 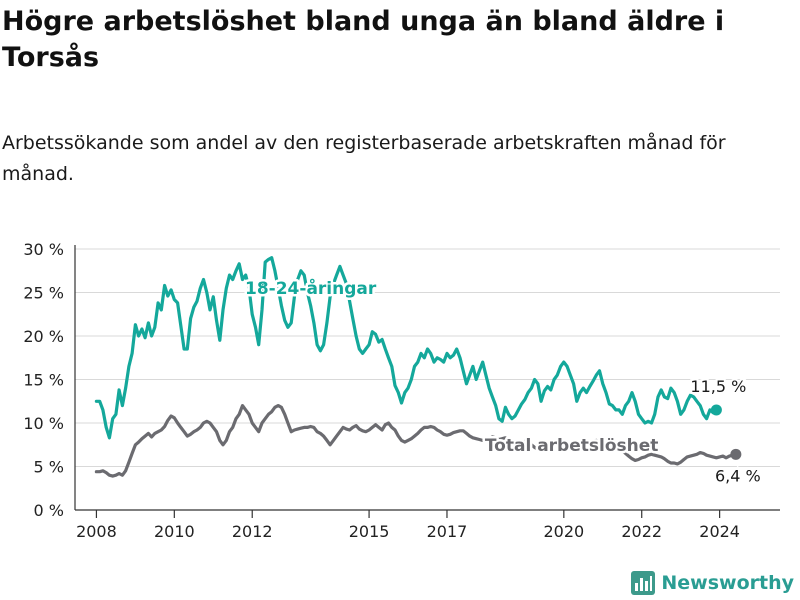 I want to click on series-label-total: Total arbetslöshet, so click(x=572, y=446).